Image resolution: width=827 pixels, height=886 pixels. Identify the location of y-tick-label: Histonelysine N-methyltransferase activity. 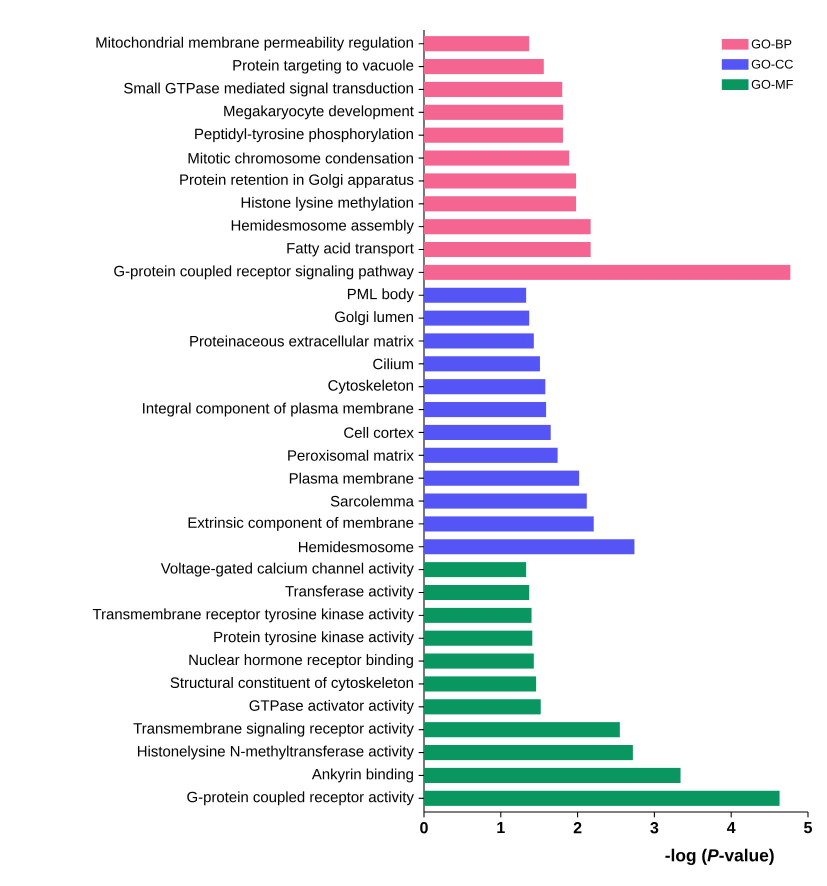
(276, 753).